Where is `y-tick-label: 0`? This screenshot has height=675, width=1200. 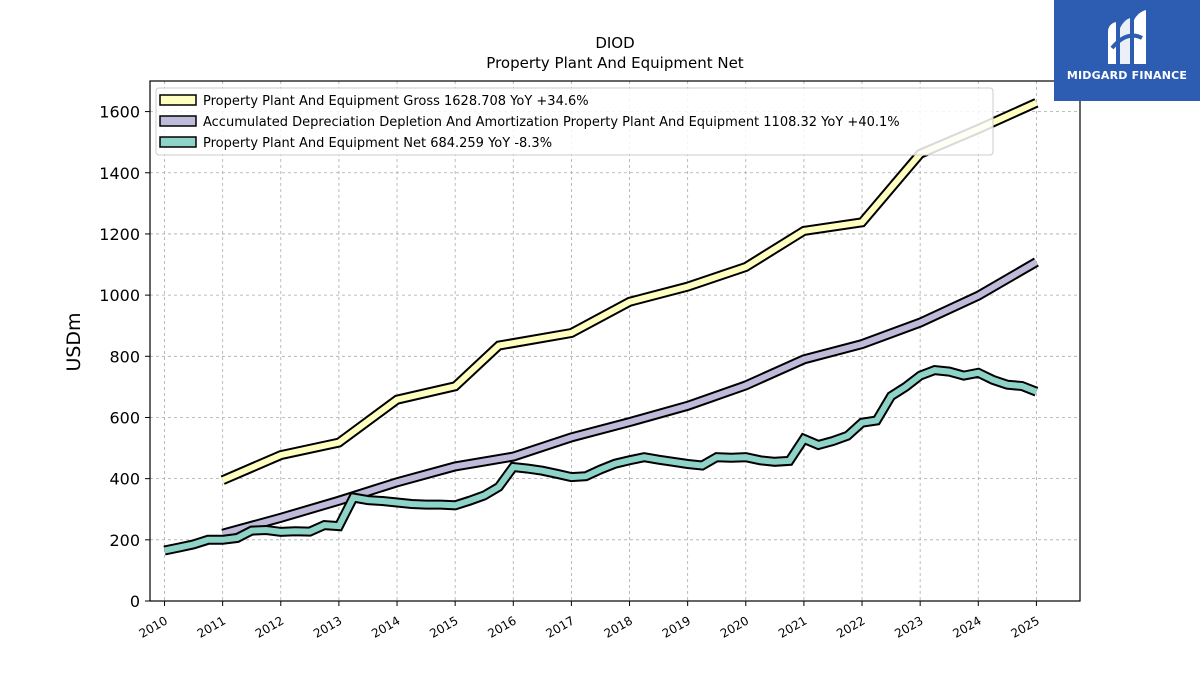
y-tick-label: 0 is located at coordinates (135, 601).